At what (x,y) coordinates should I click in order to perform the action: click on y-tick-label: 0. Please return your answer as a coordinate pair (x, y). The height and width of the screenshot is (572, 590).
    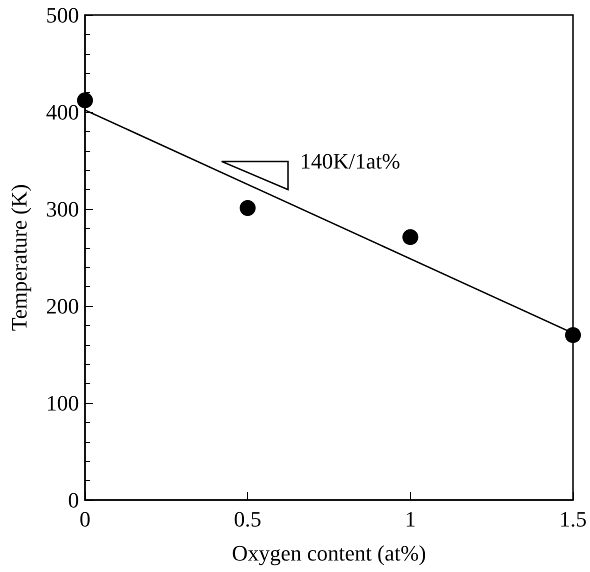
    Looking at the image, I should click on (73, 500).